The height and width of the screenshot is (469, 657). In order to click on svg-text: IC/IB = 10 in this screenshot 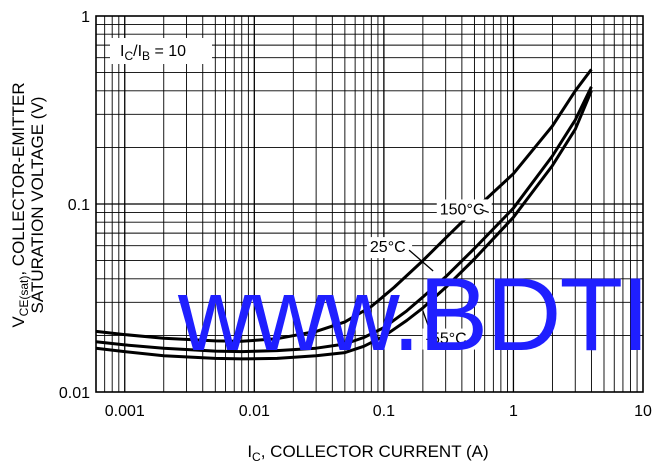, I will do `click(153, 53)`.